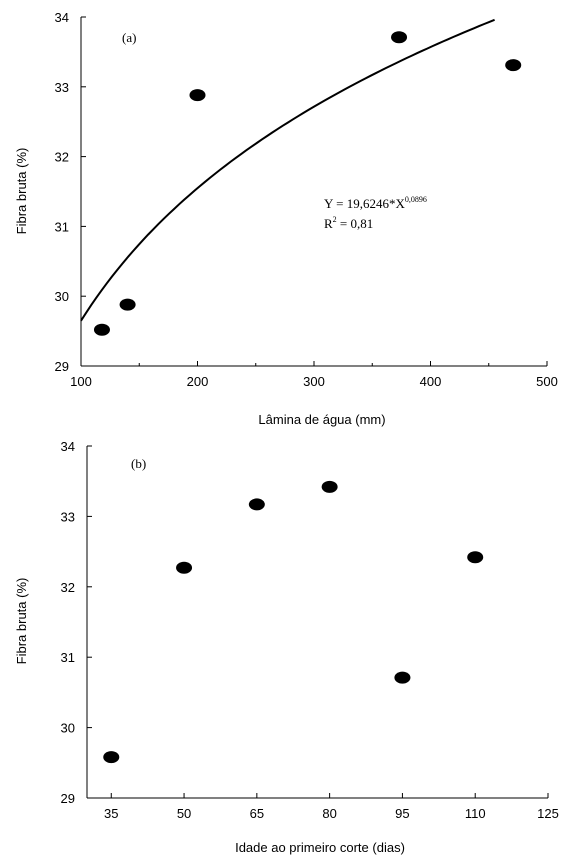 This screenshot has width=564, height=858. I want to click on equation-exponent: 0,0896, so click(416, 199).